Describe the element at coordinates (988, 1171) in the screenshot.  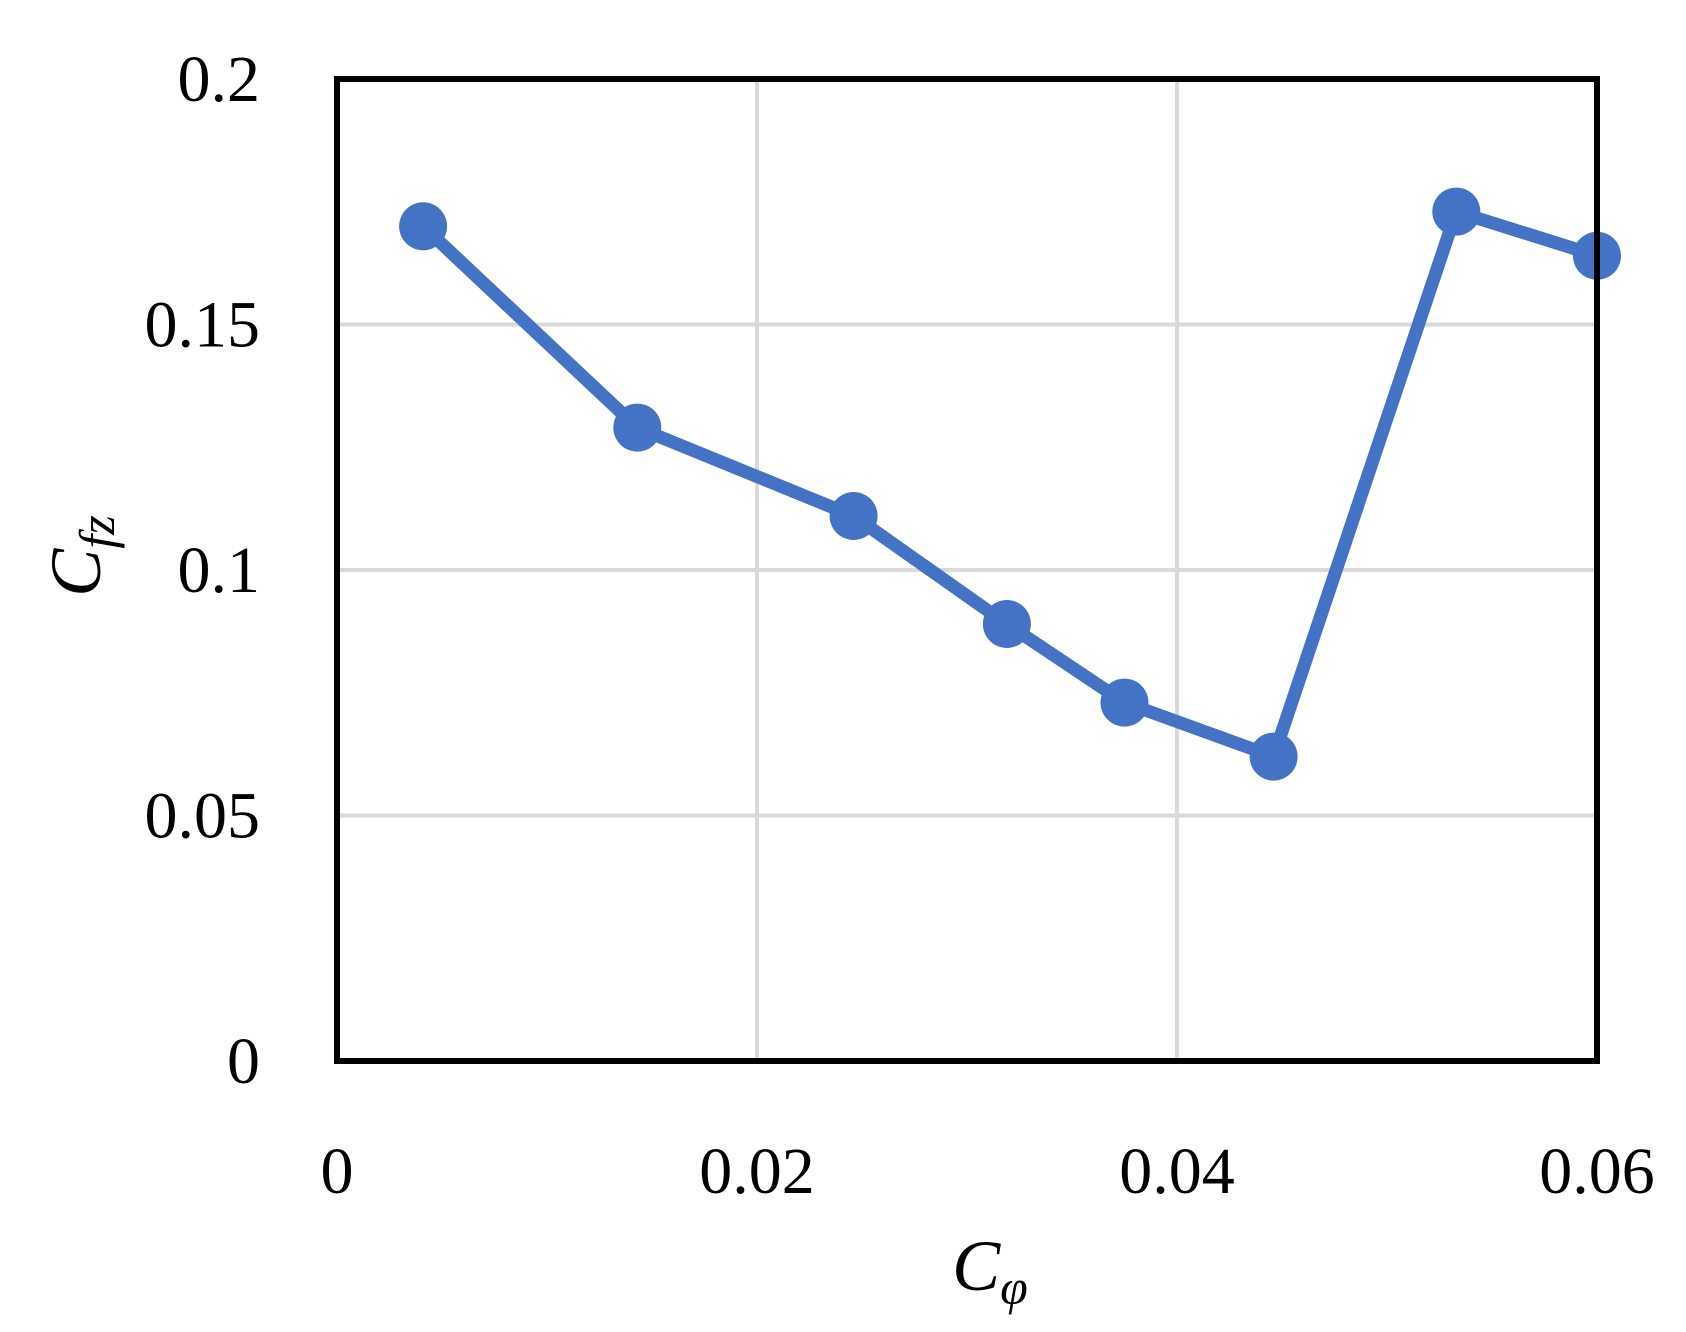
I see `x-tick-labels: 0 0.02 0.04 0.06` at that location.